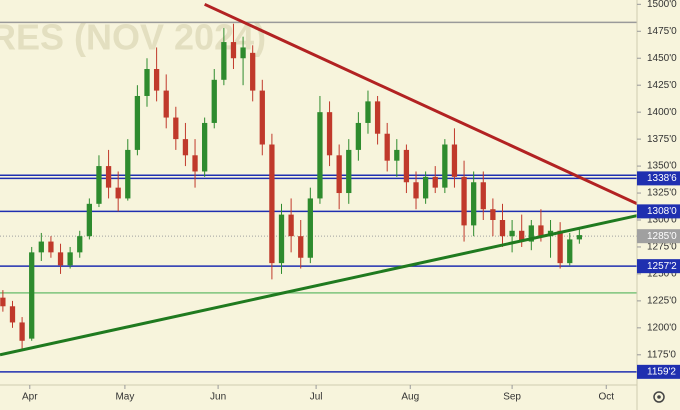 The width and height of the screenshot is (680, 410). I want to click on x-tick-label: Apr, so click(30, 397).